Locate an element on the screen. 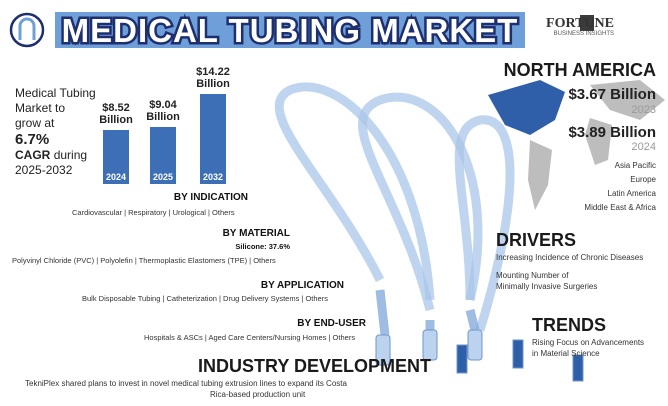 This screenshot has width=668, height=406. segment-title: BY MATERIAL is located at coordinates (256, 233).